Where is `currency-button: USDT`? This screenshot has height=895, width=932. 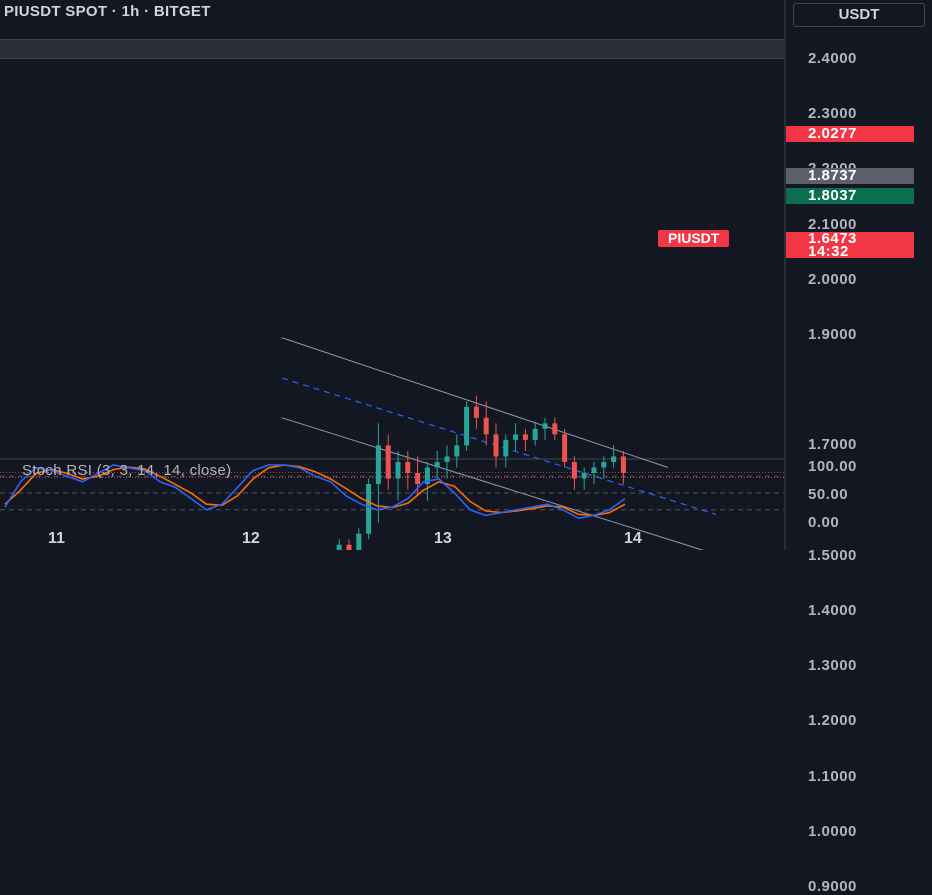
currency-button: USDT is located at coordinates (859, 15).